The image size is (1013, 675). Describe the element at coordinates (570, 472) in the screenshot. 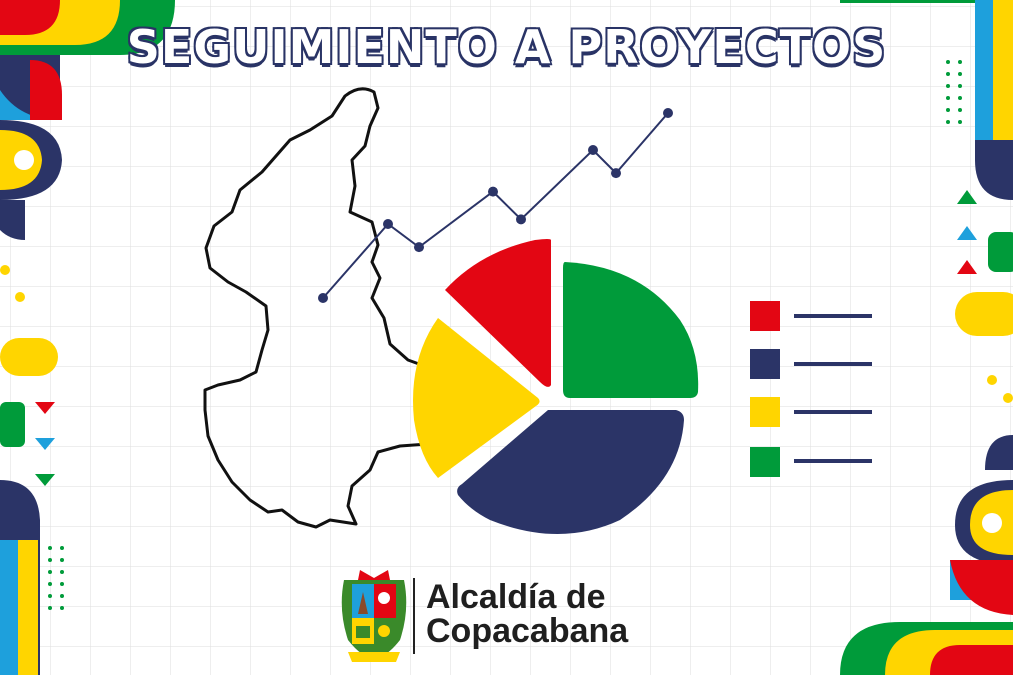

I see `navy-slice` at that location.